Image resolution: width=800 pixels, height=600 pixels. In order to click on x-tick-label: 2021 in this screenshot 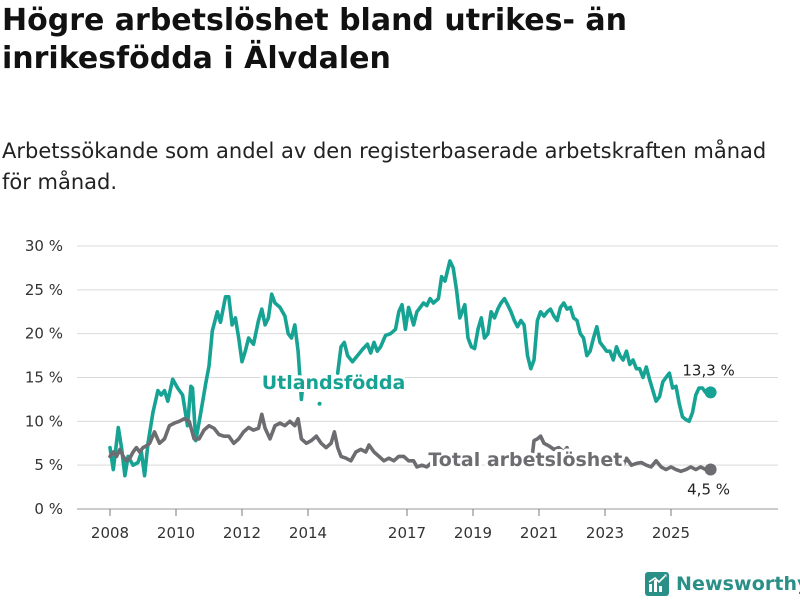, I will do `click(539, 533)`.